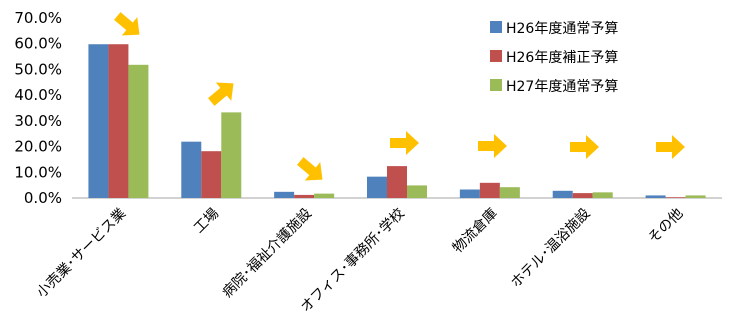  I want to click on y-tick-label: 40.0%, so click(38, 95).